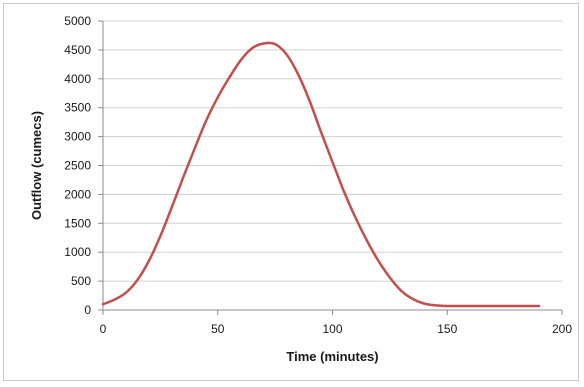 The width and height of the screenshot is (584, 387). What do you see at coordinates (332, 356) in the screenshot?
I see `x-axis-title: Time (minutes)` at bounding box center [332, 356].